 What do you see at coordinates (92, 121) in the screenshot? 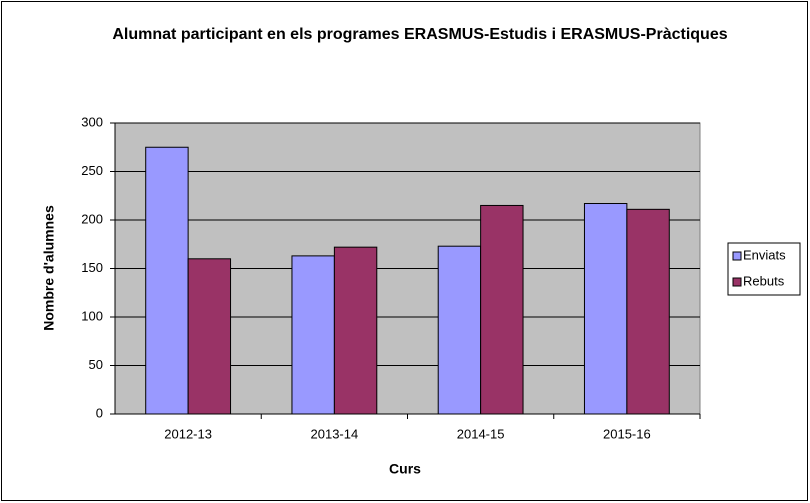
I see `y-tick-label: 300` at bounding box center [92, 121].